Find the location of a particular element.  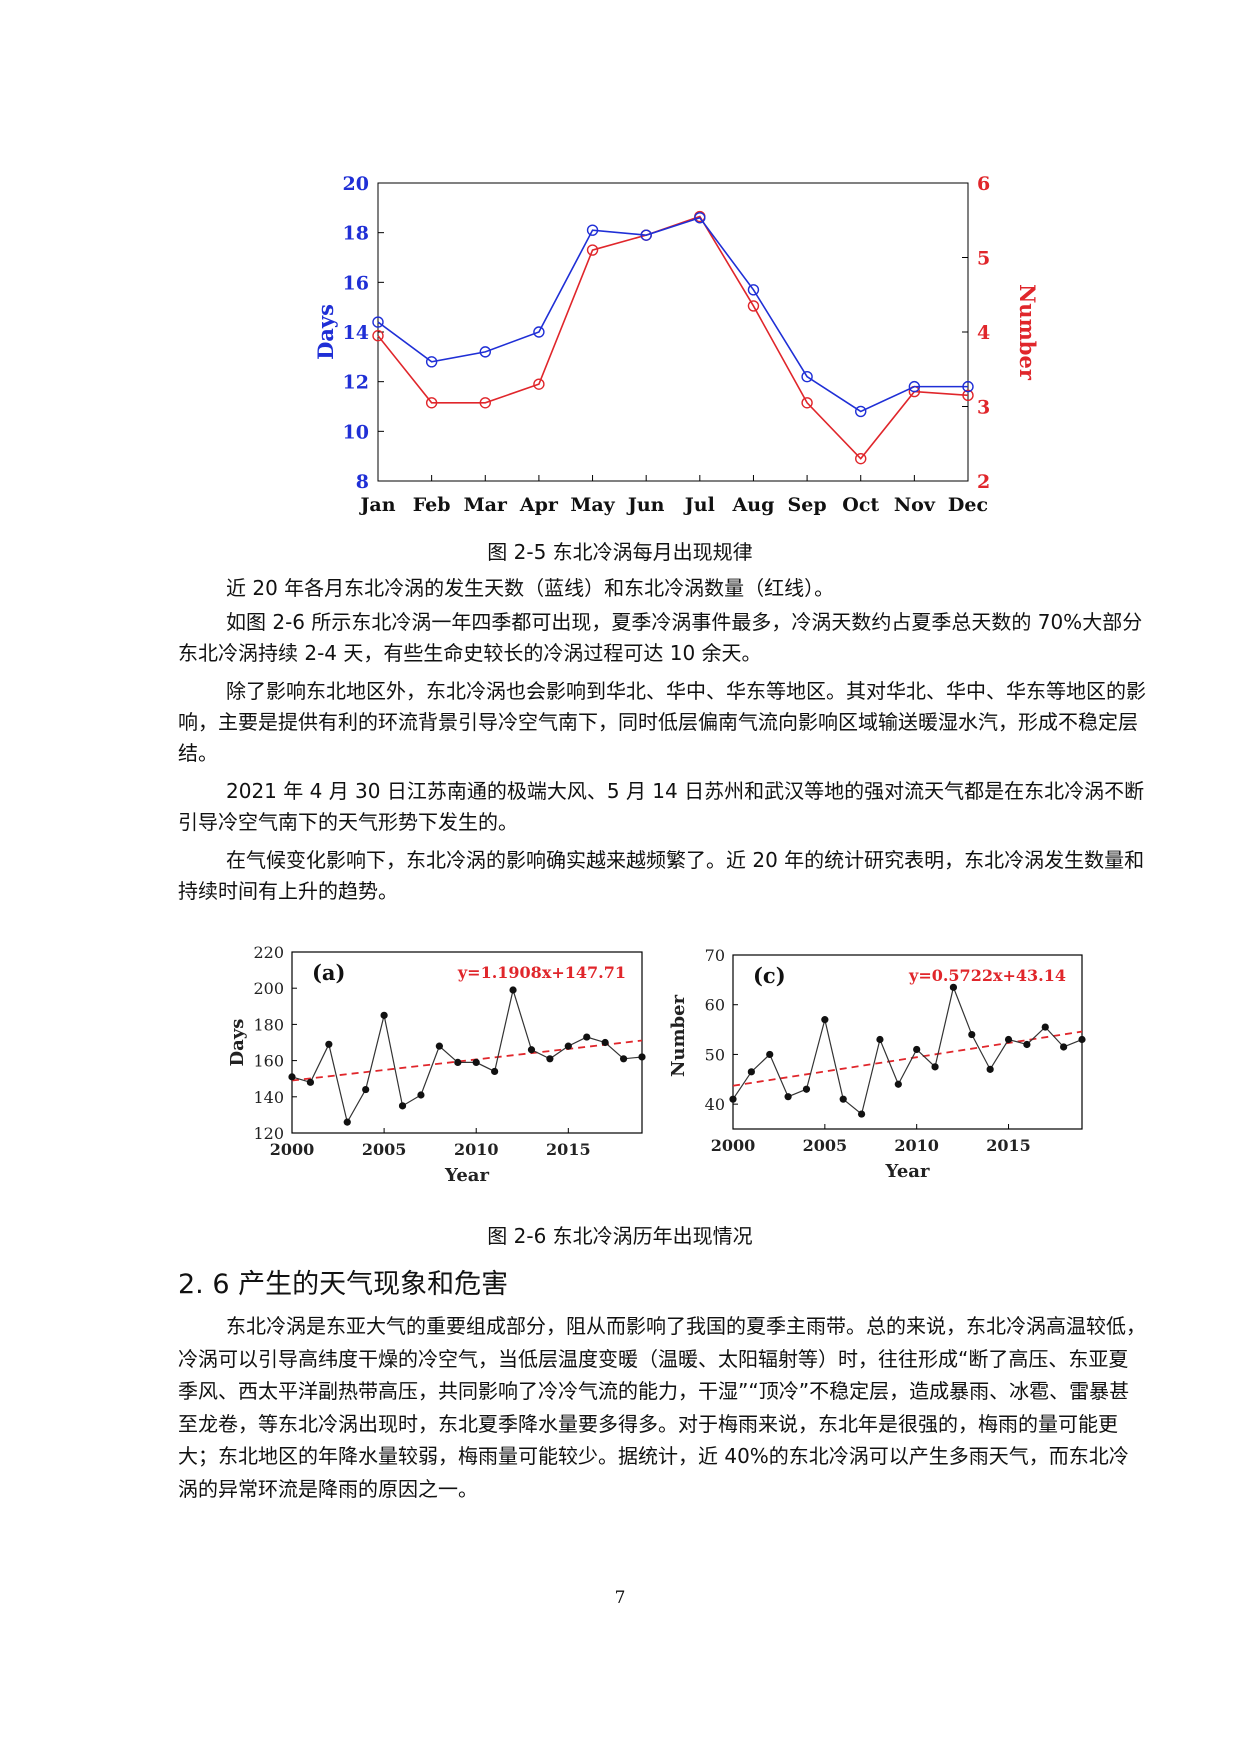

page-number: 7 is located at coordinates (620, 1598).